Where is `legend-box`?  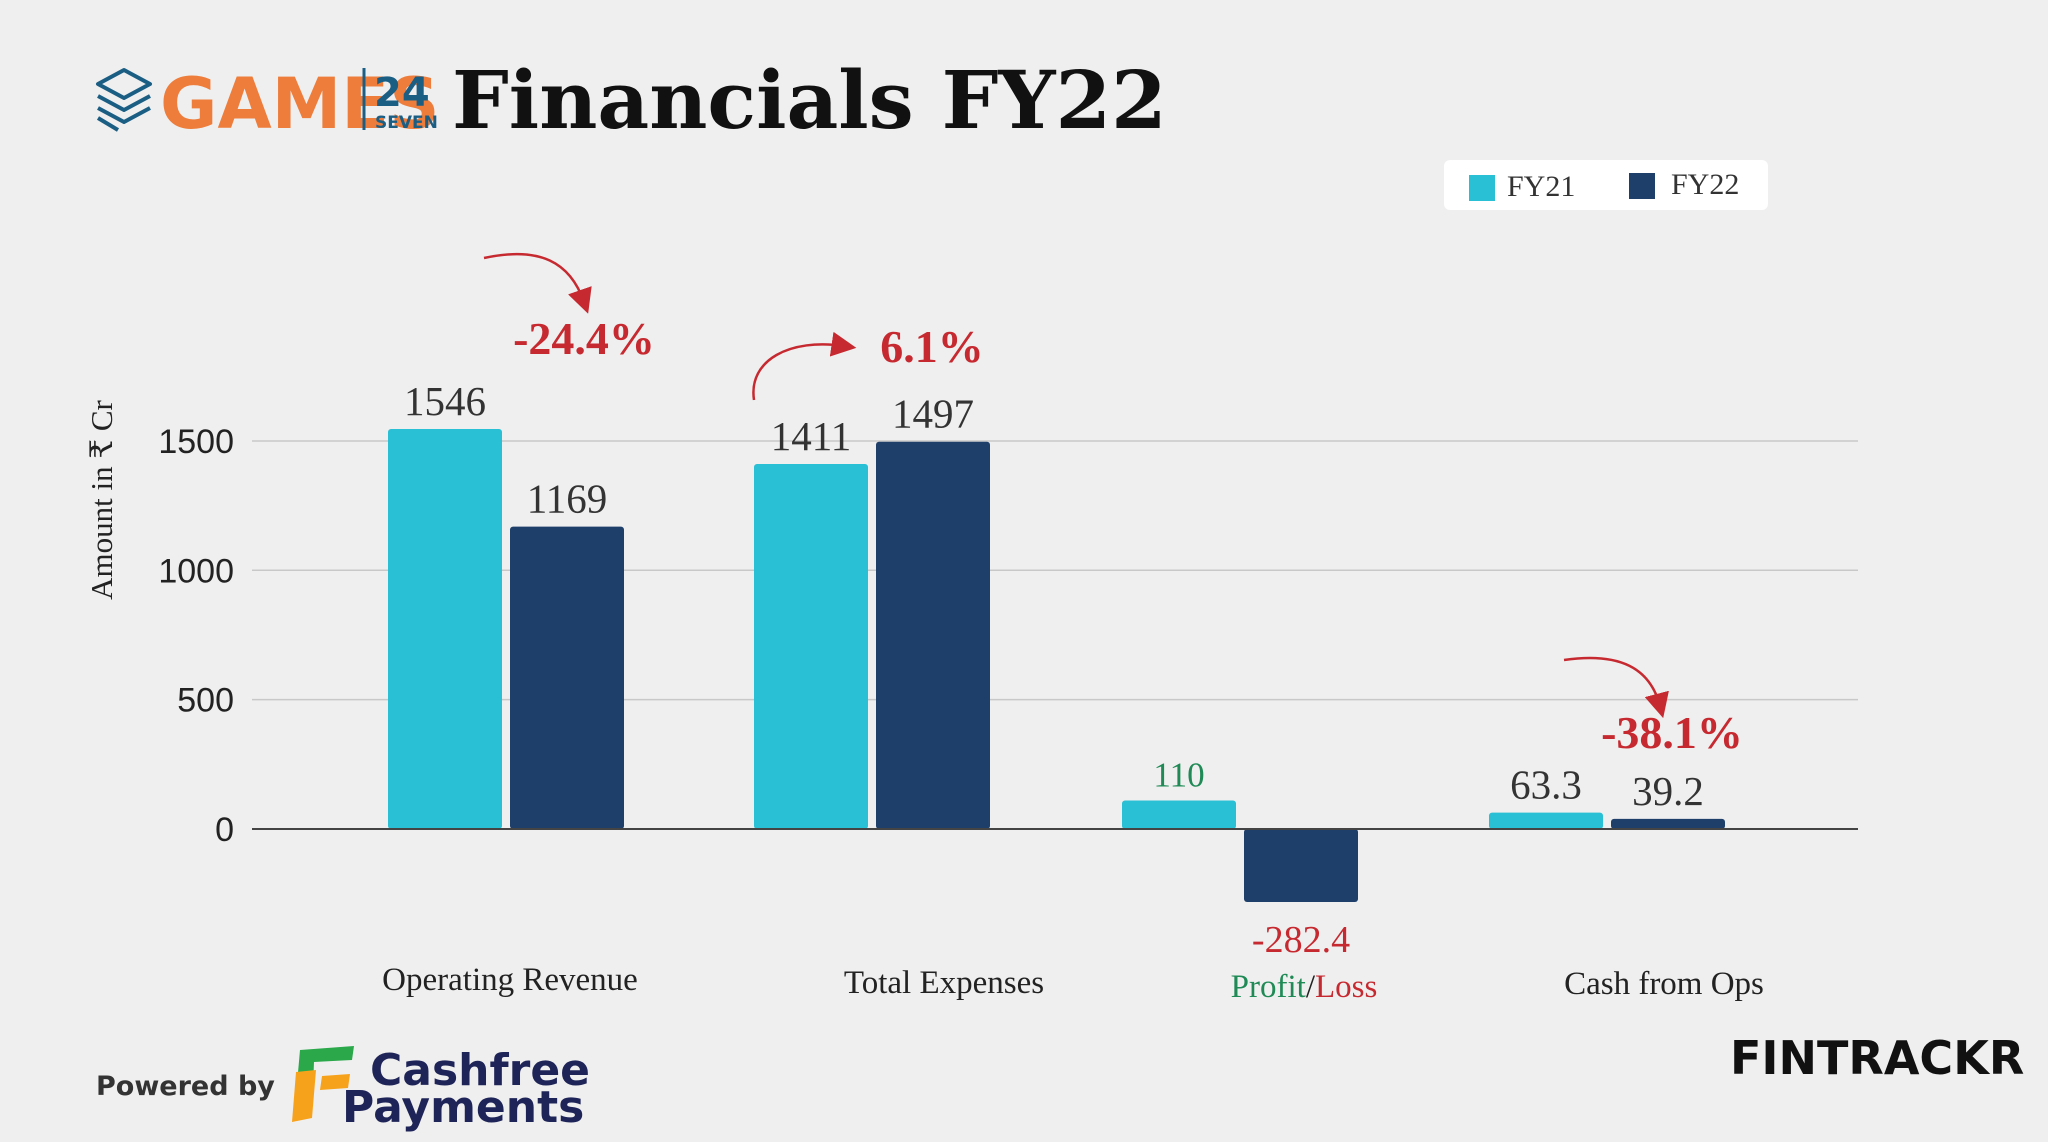 legend-box is located at coordinates (1606, 185).